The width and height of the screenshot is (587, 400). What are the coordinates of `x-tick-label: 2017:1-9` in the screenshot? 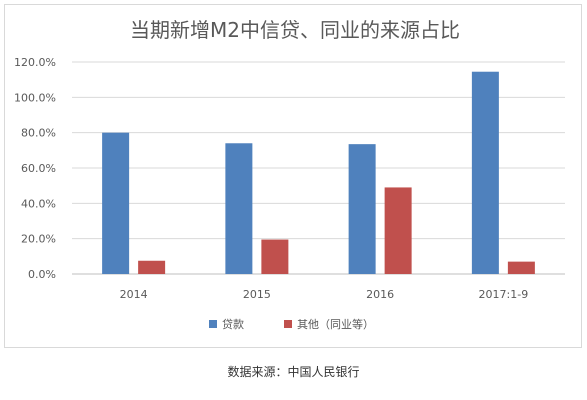 It's located at (504, 294).